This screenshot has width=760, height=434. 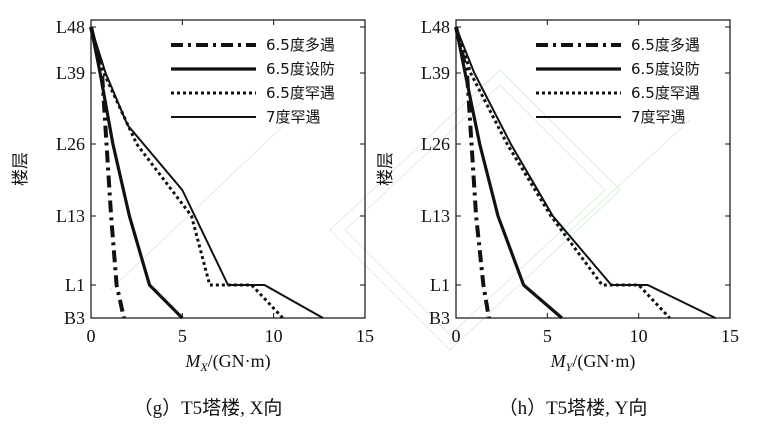 What do you see at coordinates (593, 362) in the screenshot?
I see `panel-h-x-axis-label: MY/(GN·m)` at bounding box center [593, 362].